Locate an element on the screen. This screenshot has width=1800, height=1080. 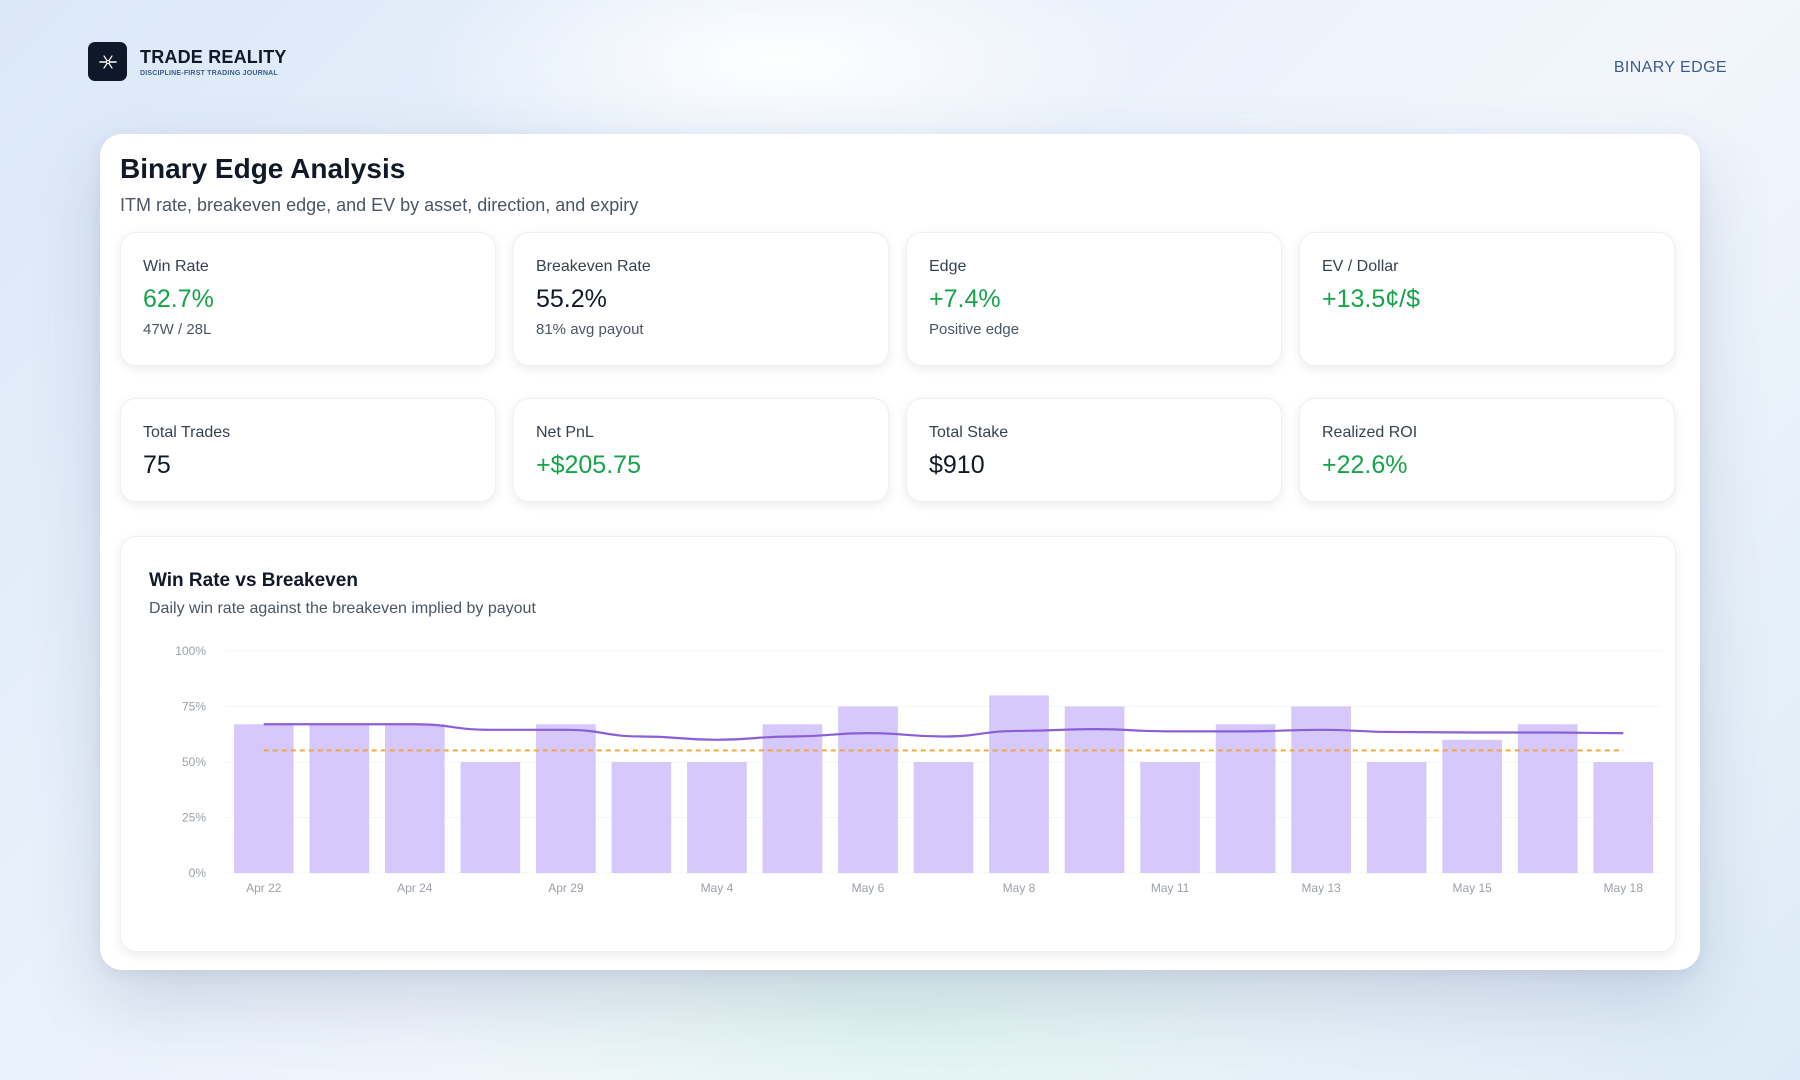
stat-card-breakeven-rate: Breakeven Rate 55.2% 81% avg payout is located at coordinates (701, 299).